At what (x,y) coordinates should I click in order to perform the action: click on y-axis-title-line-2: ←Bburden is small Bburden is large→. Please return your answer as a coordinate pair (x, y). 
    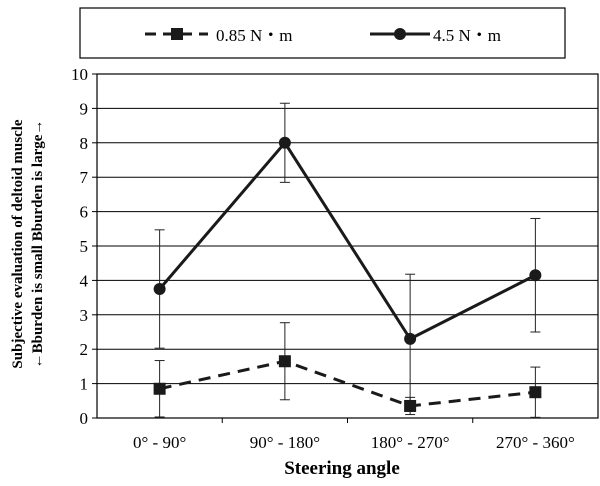
    Looking at the image, I should click on (38, 244).